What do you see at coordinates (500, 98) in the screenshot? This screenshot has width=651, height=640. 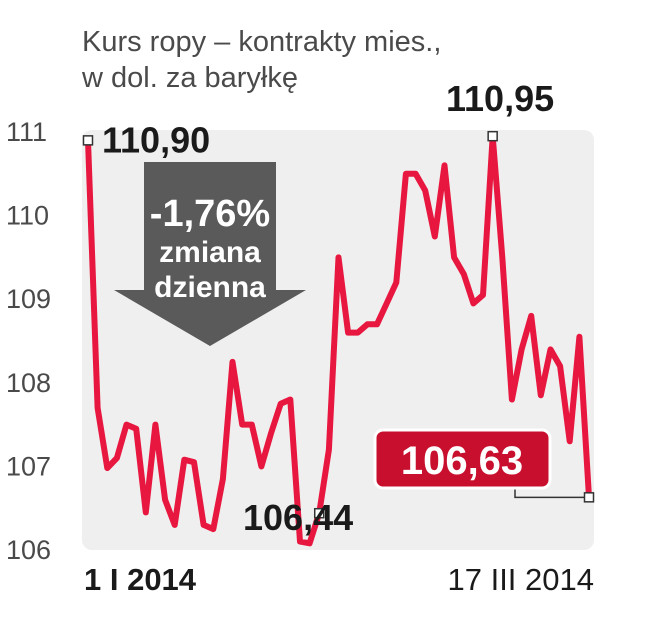 I see `data-label-high: 110,95` at bounding box center [500, 98].